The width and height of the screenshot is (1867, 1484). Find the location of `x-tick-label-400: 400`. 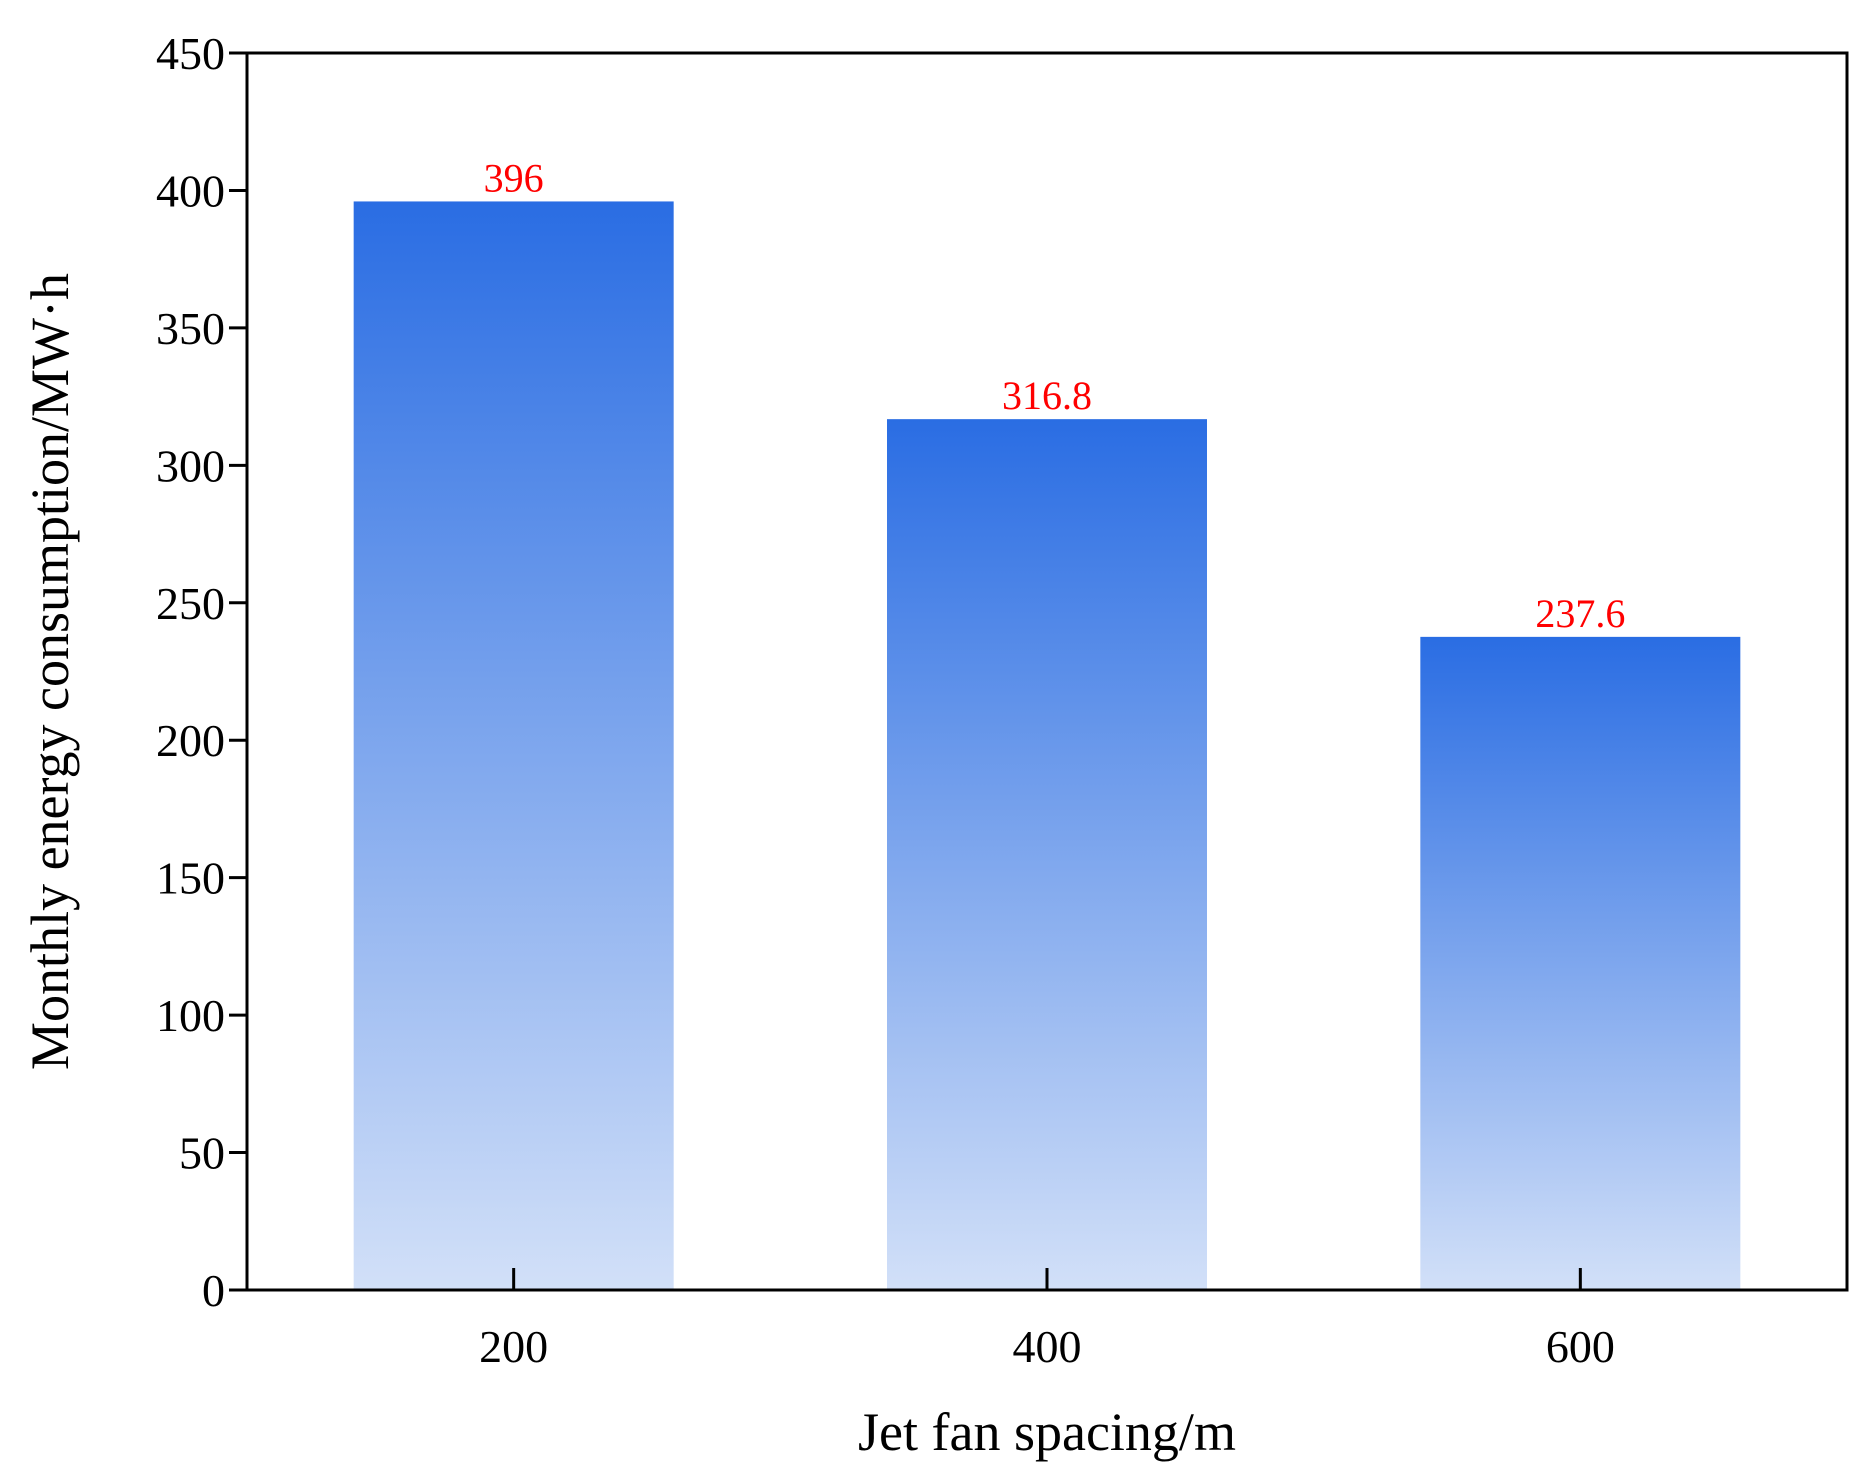

x-tick-label-400: 400 is located at coordinates (1047, 1346).